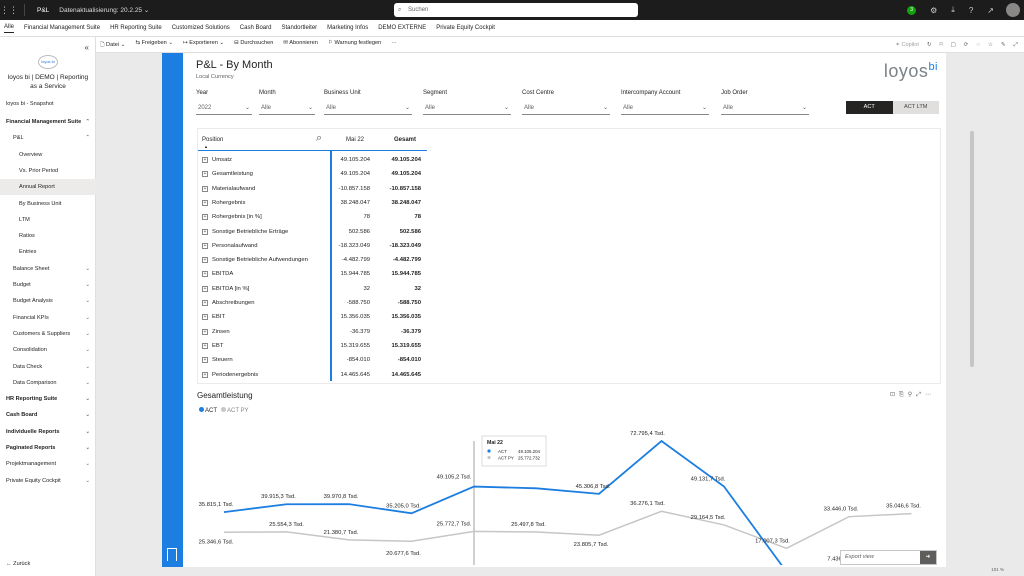 The width and height of the screenshot is (1024, 576). What do you see at coordinates (354, 42) in the screenshot?
I see `toolbar-item-5: ⚐ Warnung festlegen` at bounding box center [354, 42].